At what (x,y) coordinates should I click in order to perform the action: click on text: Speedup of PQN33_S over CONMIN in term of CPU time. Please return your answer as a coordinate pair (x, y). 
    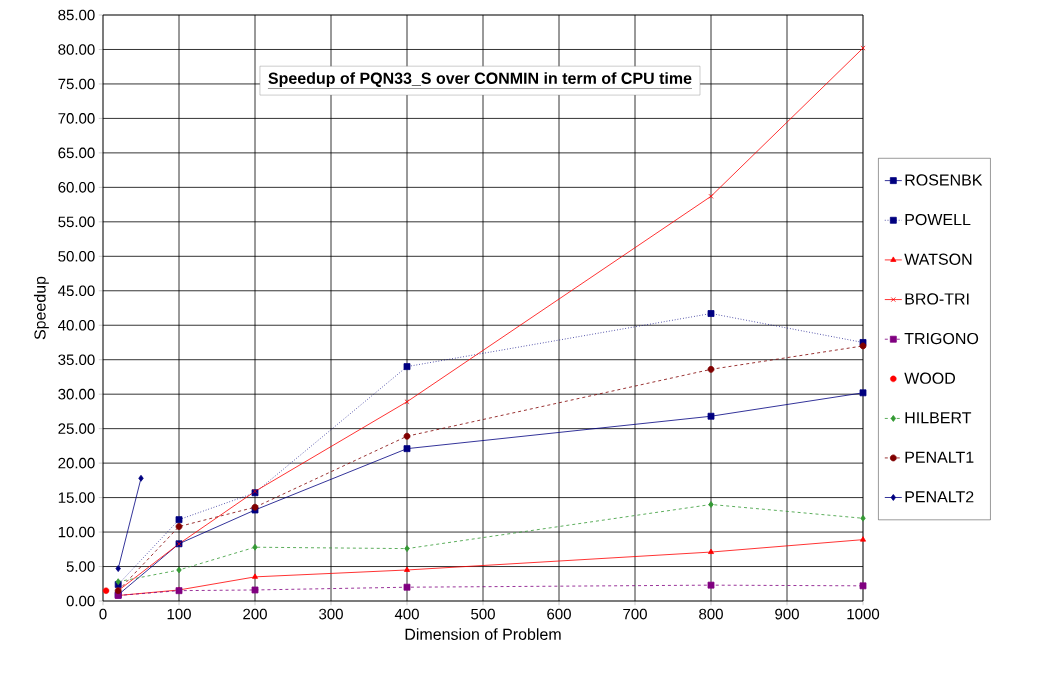
    Looking at the image, I should click on (480, 80).